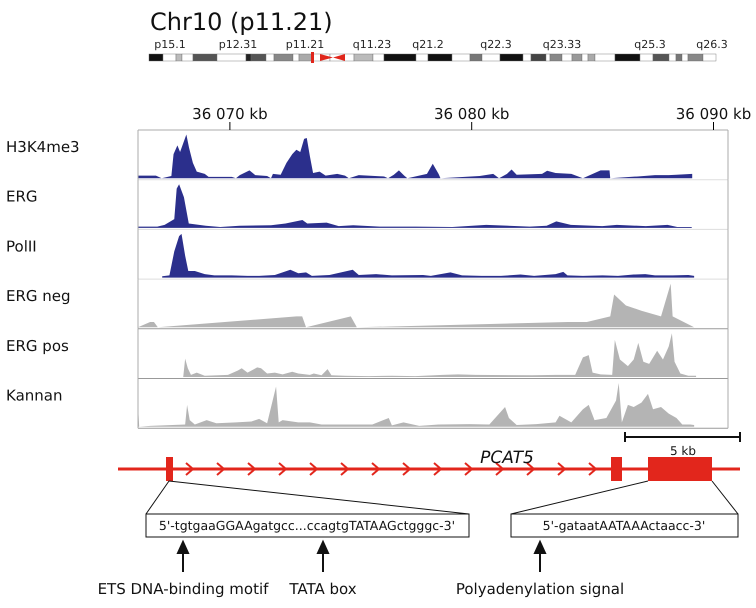  What do you see at coordinates (184, 589) in the screenshot?
I see `text: ETS DNA-binding motif` at bounding box center [184, 589].